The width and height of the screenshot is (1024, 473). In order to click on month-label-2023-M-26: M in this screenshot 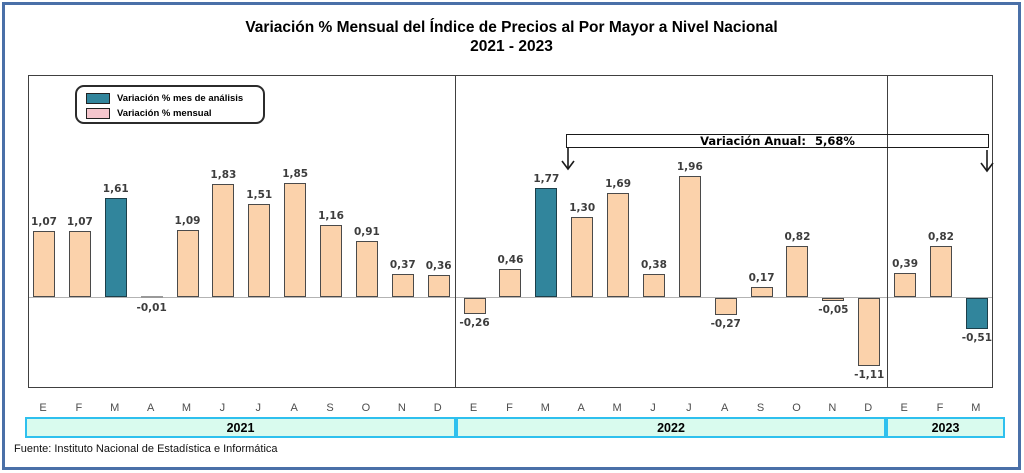, I will do `click(976, 408)`.